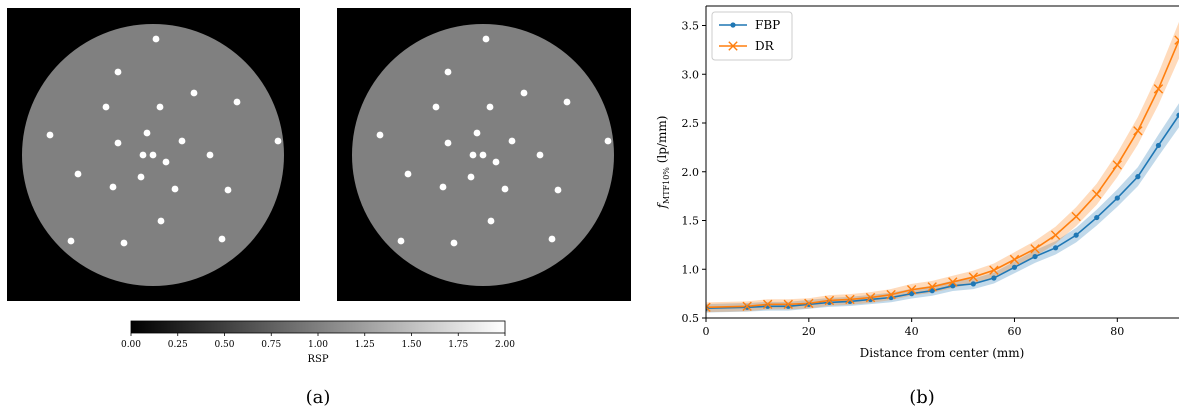 The width and height of the screenshot is (1179, 410). I want to click on colorbar-tick-label: 1.50, so click(411, 345).